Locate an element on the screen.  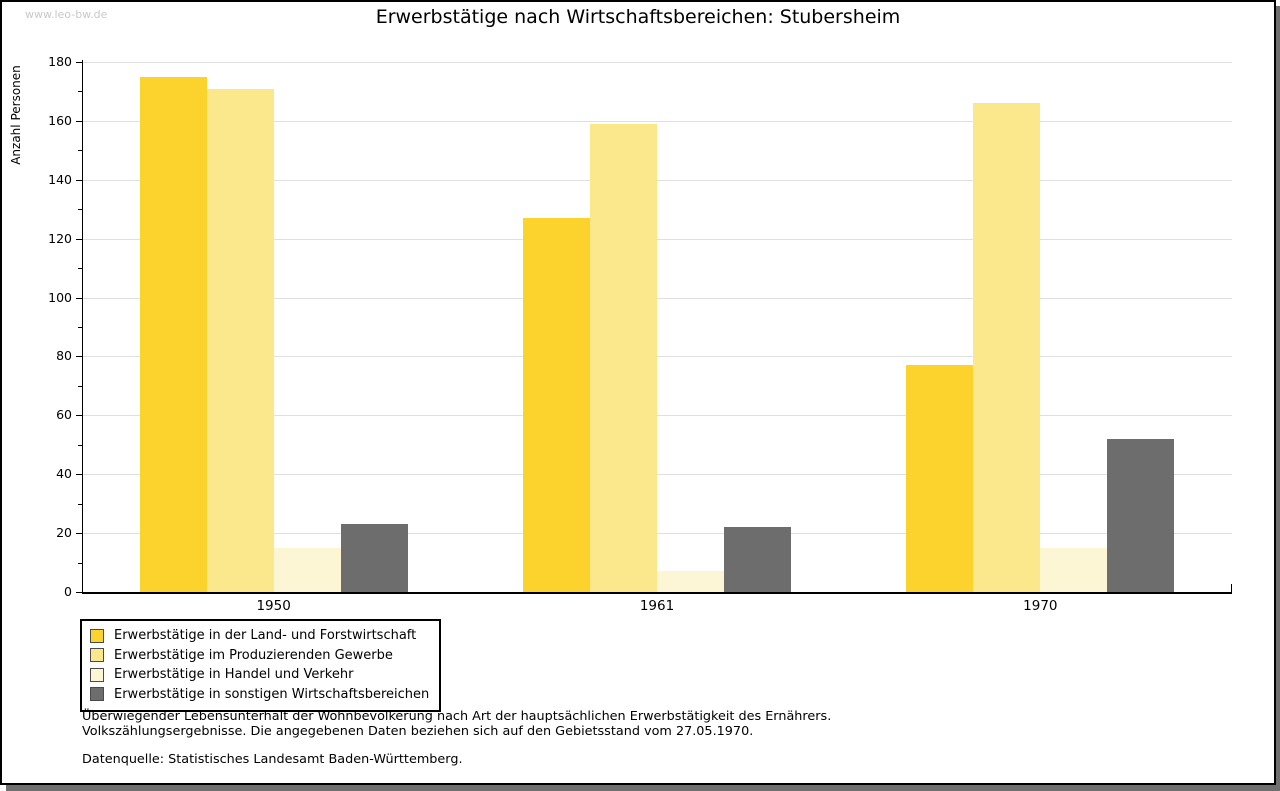
y-tick-label-160: 160 is located at coordinates (60, 120).